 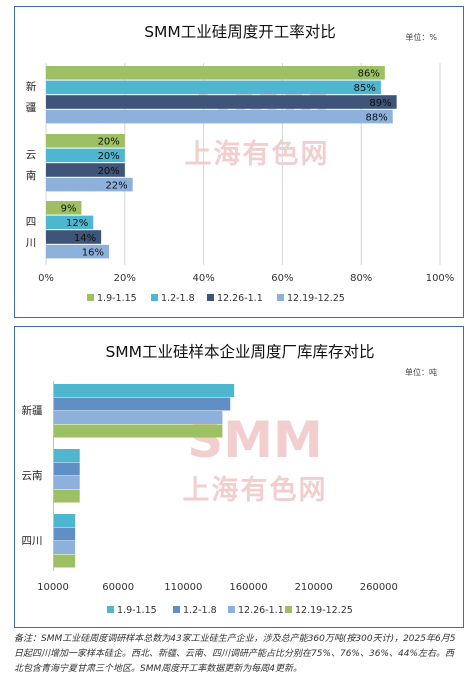 I want to click on category-label: 南, so click(x=31, y=175).